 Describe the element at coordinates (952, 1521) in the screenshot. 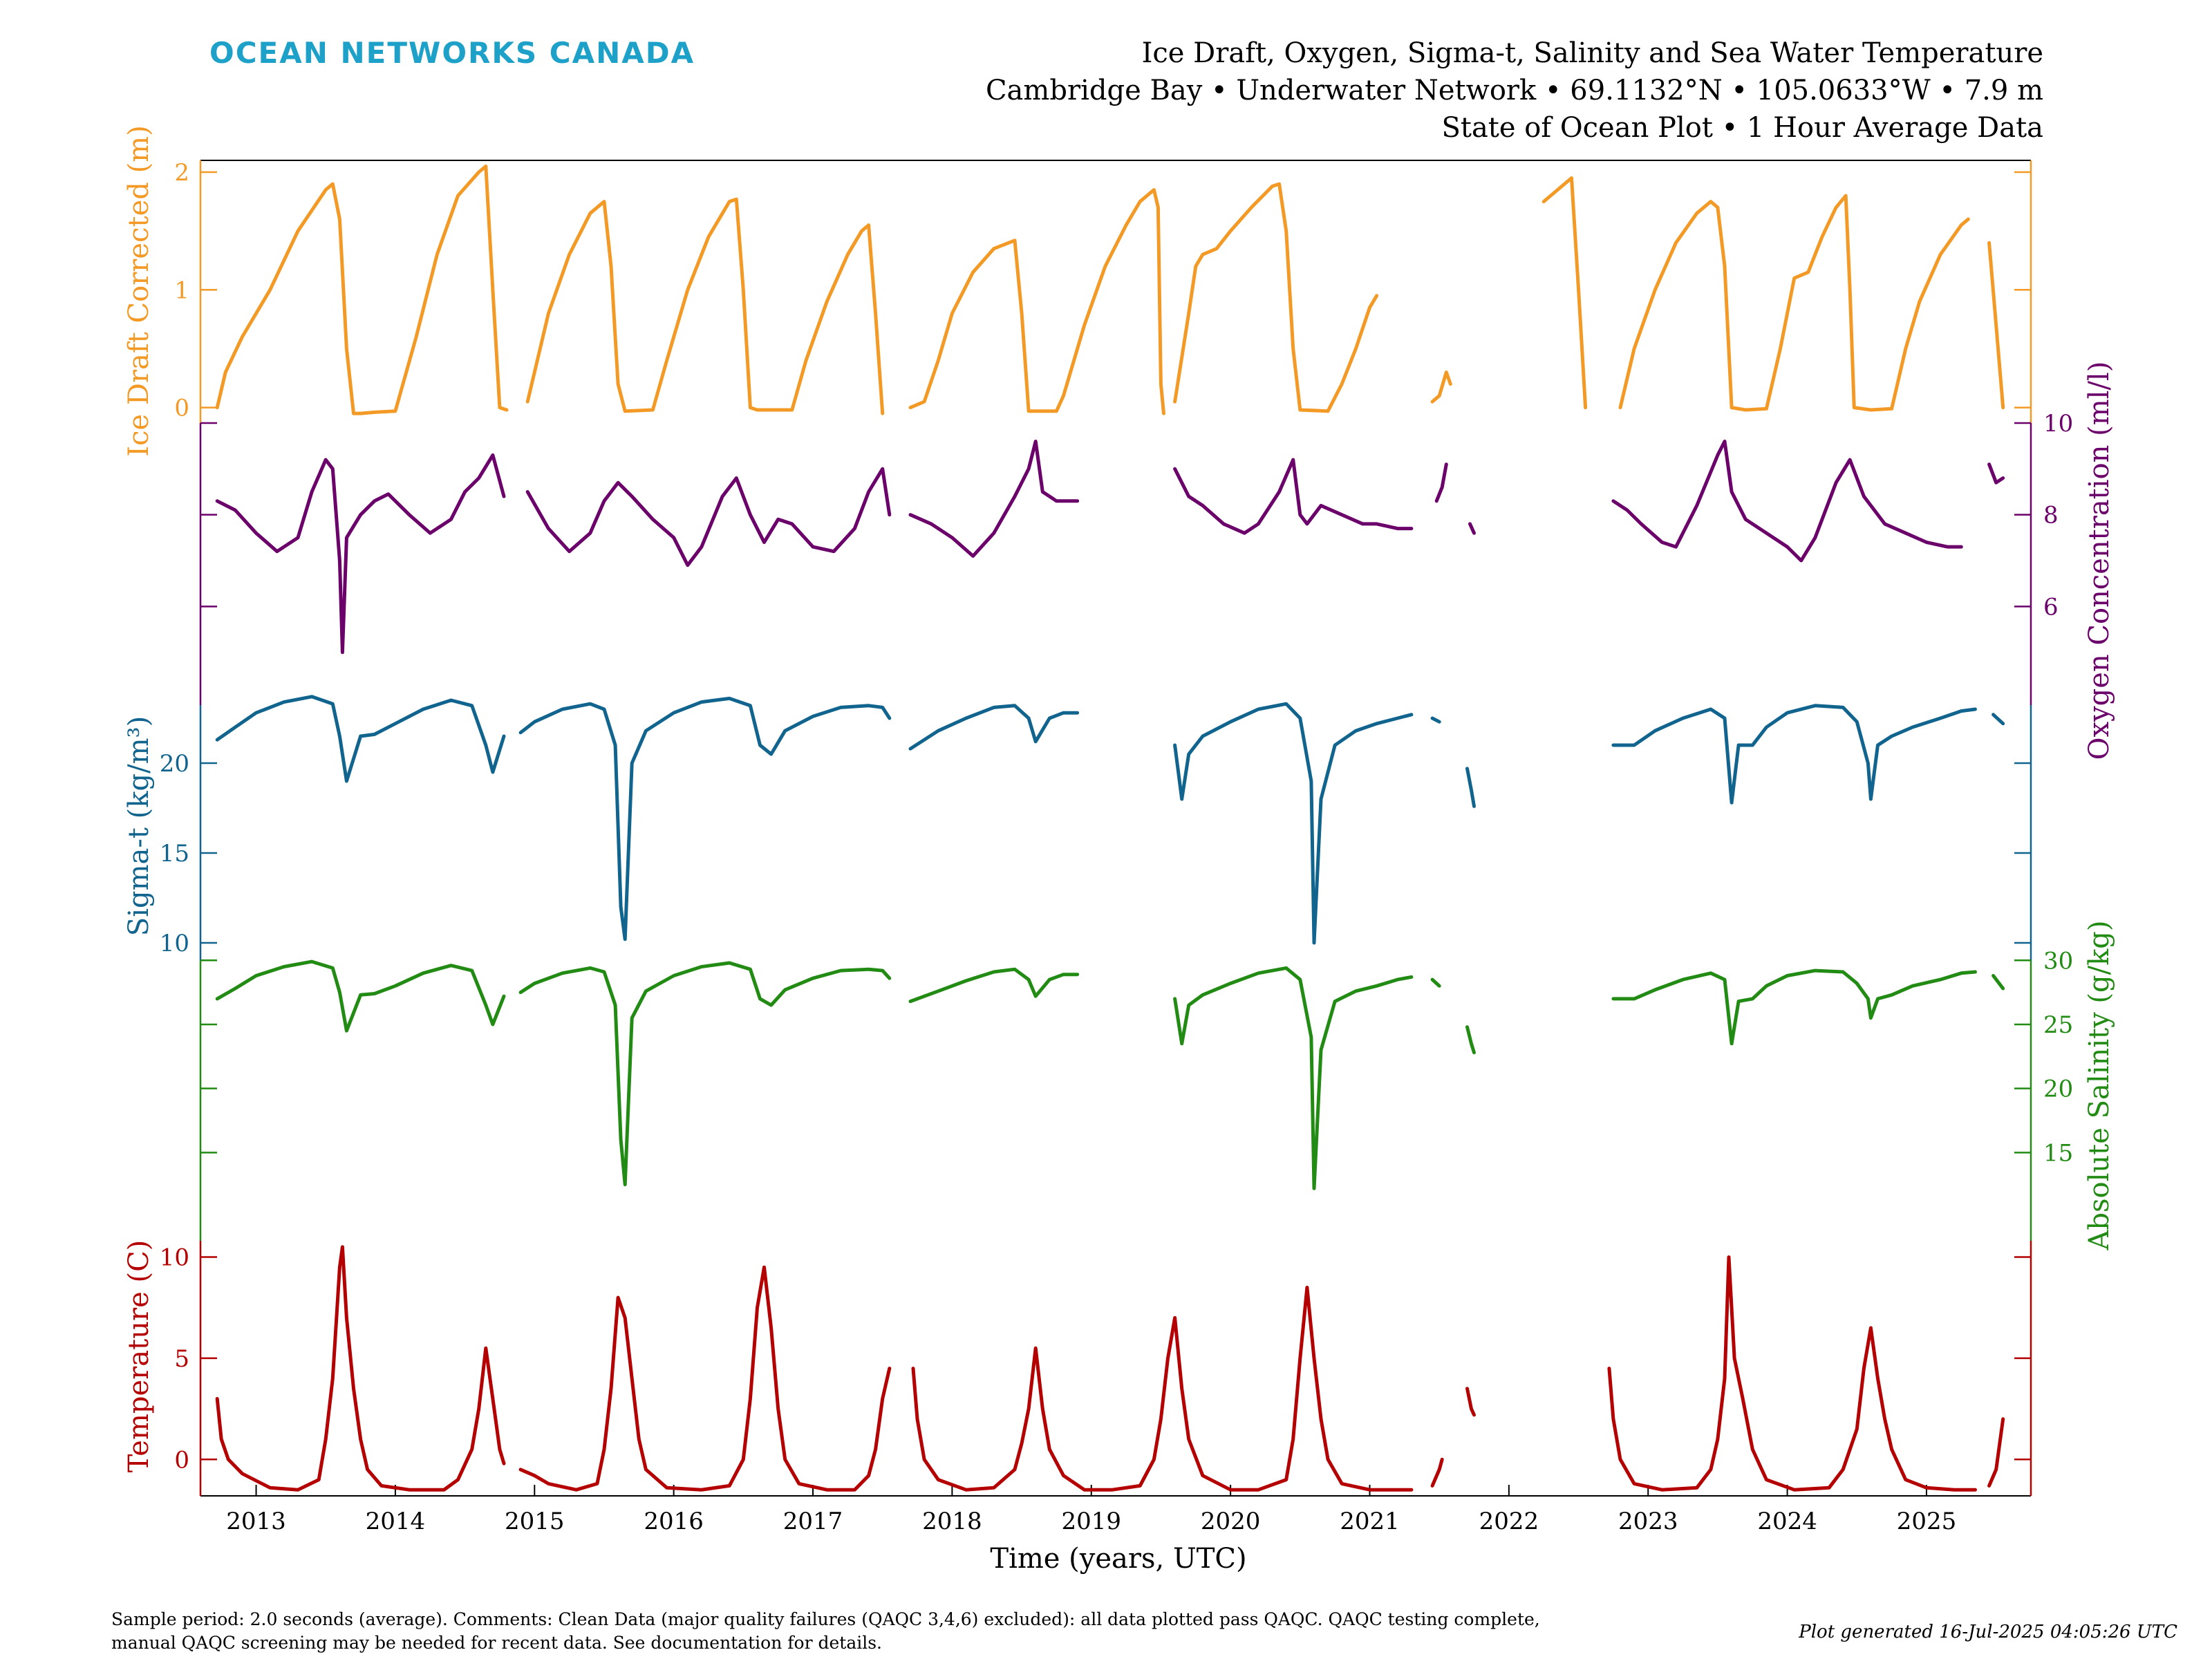

I see `x-tick-label-2018: 2018` at that location.